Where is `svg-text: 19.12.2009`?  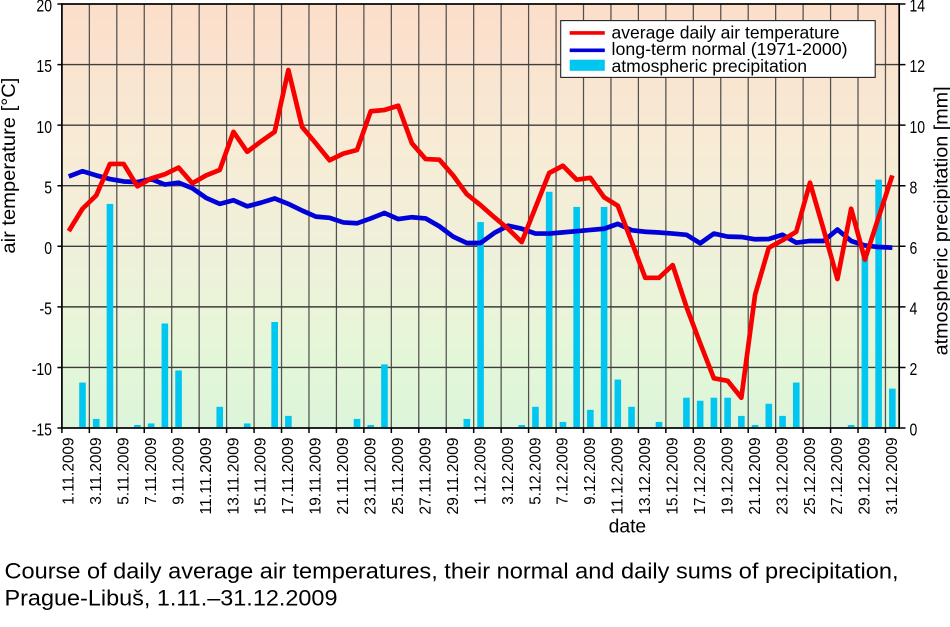 svg-text: 19.12.2009 is located at coordinates (727, 475).